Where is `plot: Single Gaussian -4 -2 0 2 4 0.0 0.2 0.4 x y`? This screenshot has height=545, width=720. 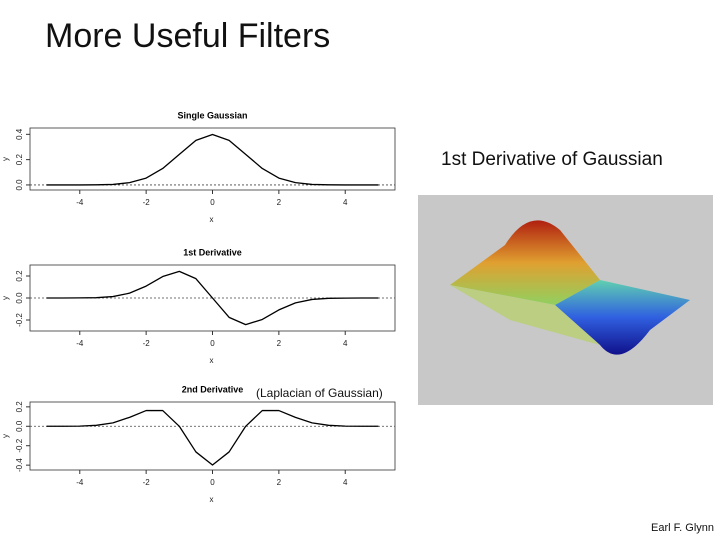
plot: Single Gaussian -4 -2 0 2 4 0.0 0.2 0.4 x y is located at coordinates (198, 167).